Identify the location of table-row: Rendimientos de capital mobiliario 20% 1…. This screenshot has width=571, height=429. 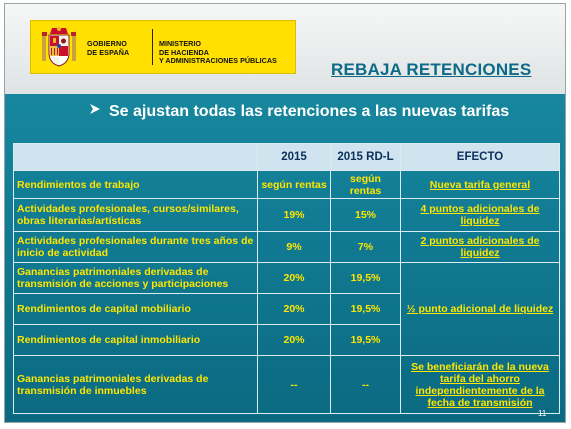
(286, 309).